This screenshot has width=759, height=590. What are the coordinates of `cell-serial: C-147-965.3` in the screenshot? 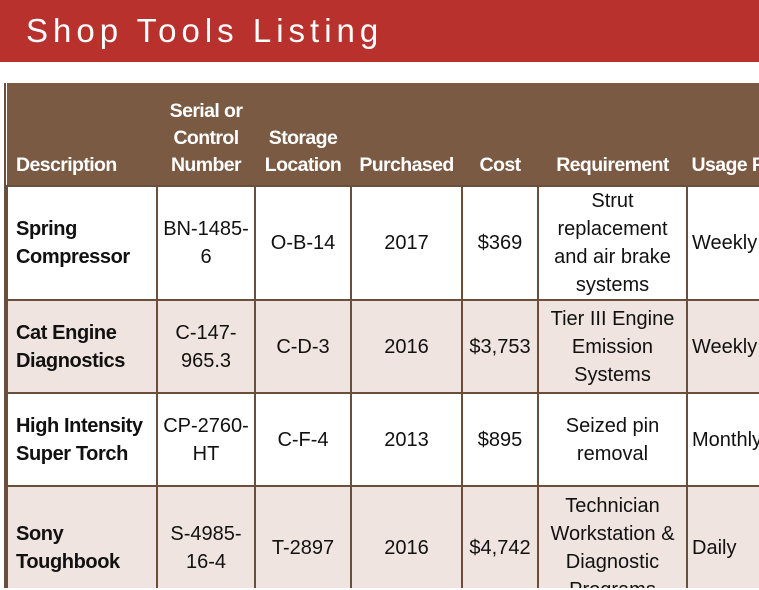 It's located at (206, 346).